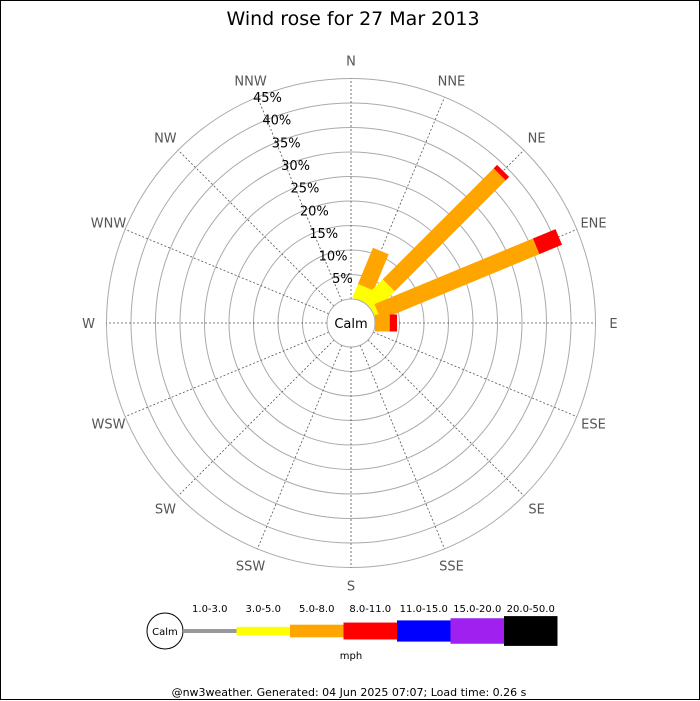 The height and width of the screenshot is (701, 700). What do you see at coordinates (351, 62) in the screenshot?
I see `direction-label-n: N` at bounding box center [351, 62].